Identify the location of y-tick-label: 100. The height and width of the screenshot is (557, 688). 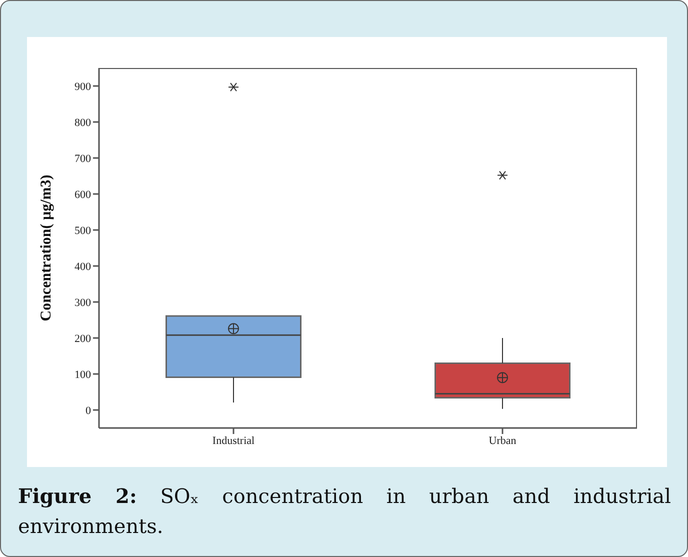
(83, 374).